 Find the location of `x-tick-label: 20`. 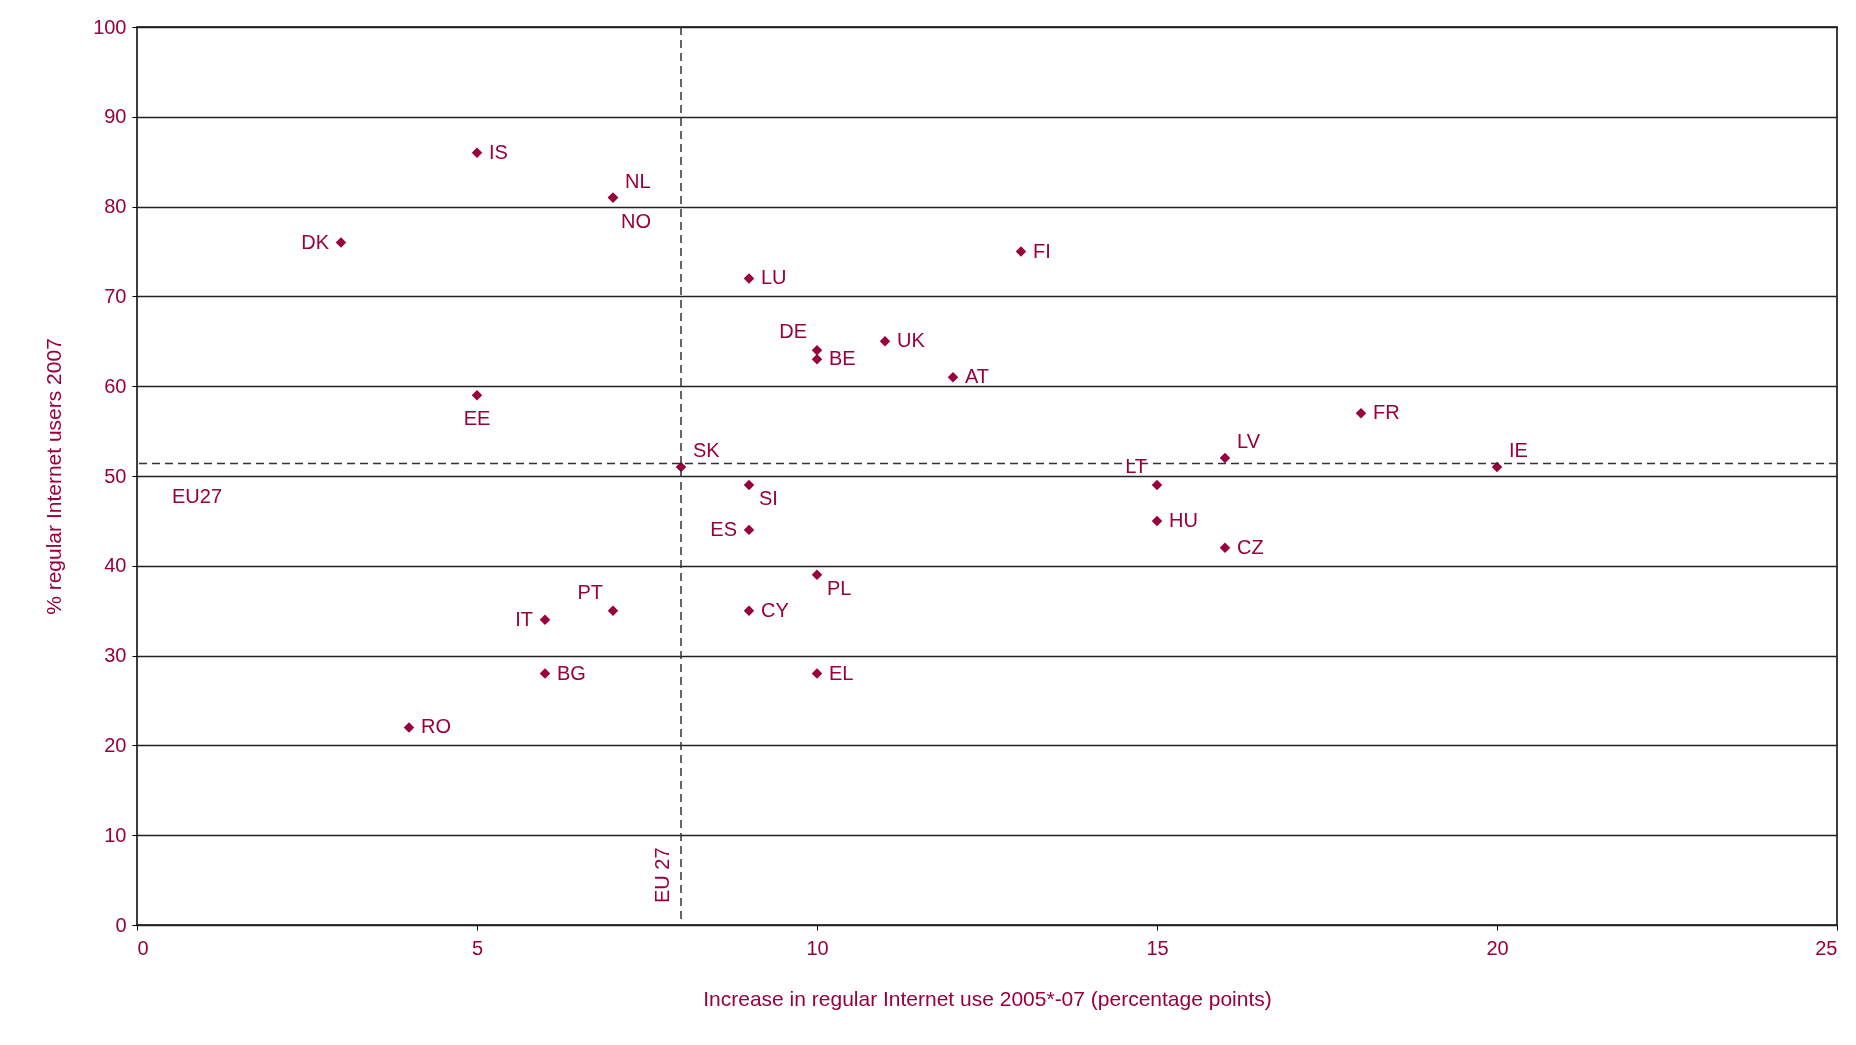

x-tick-label: 20 is located at coordinates (1497, 947).